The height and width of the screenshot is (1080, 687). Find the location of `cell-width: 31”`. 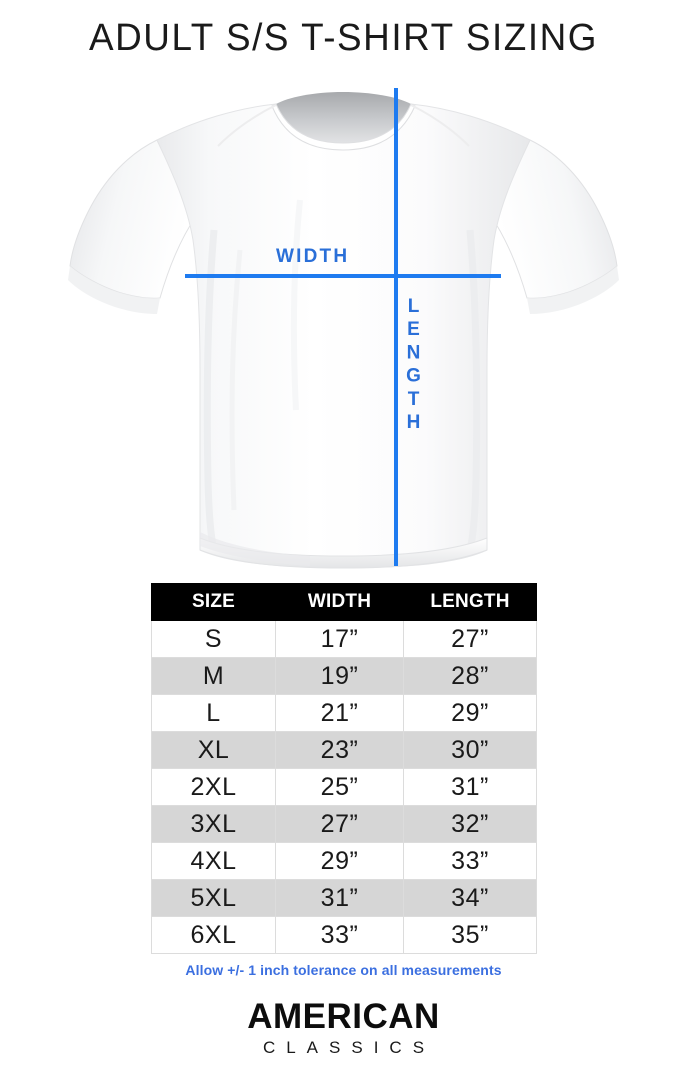

cell-width: 31” is located at coordinates (339, 898).